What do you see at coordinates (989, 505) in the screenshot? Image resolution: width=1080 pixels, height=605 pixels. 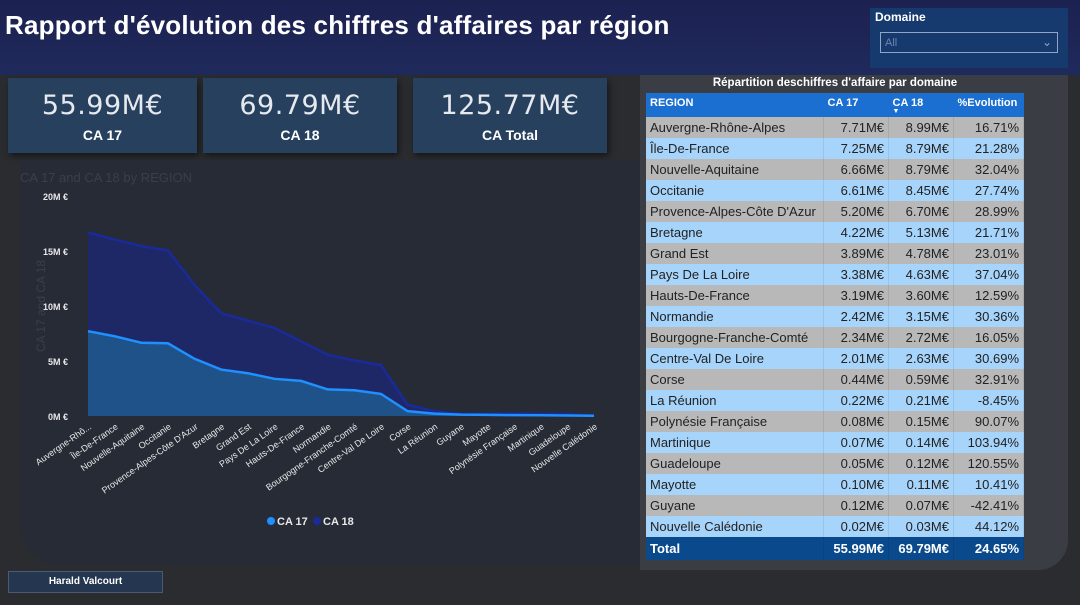 I see `evolution-cell: -42.41%` at bounding box center [989, 505].